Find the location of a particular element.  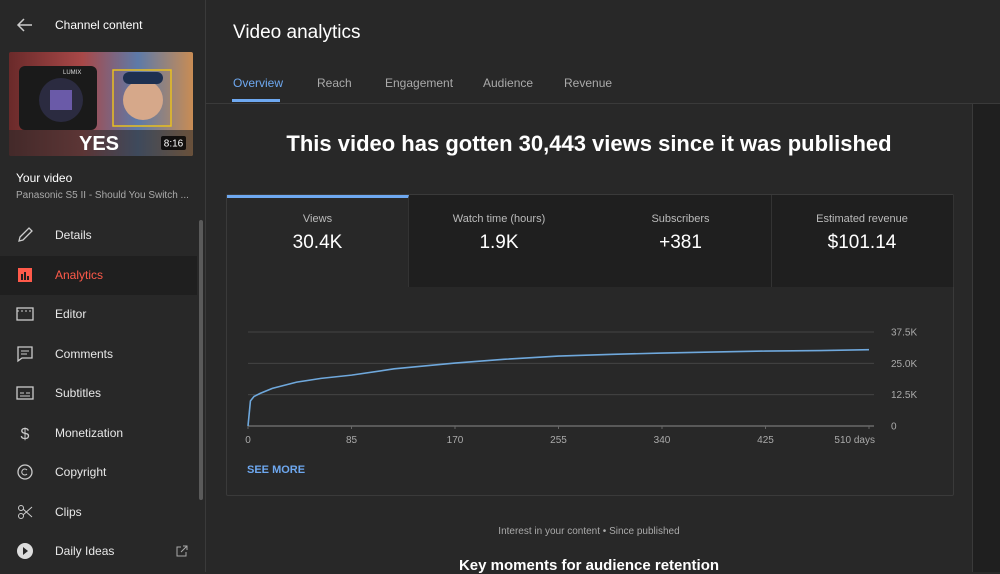

external-link-icon is located at coordinates (182, 551).